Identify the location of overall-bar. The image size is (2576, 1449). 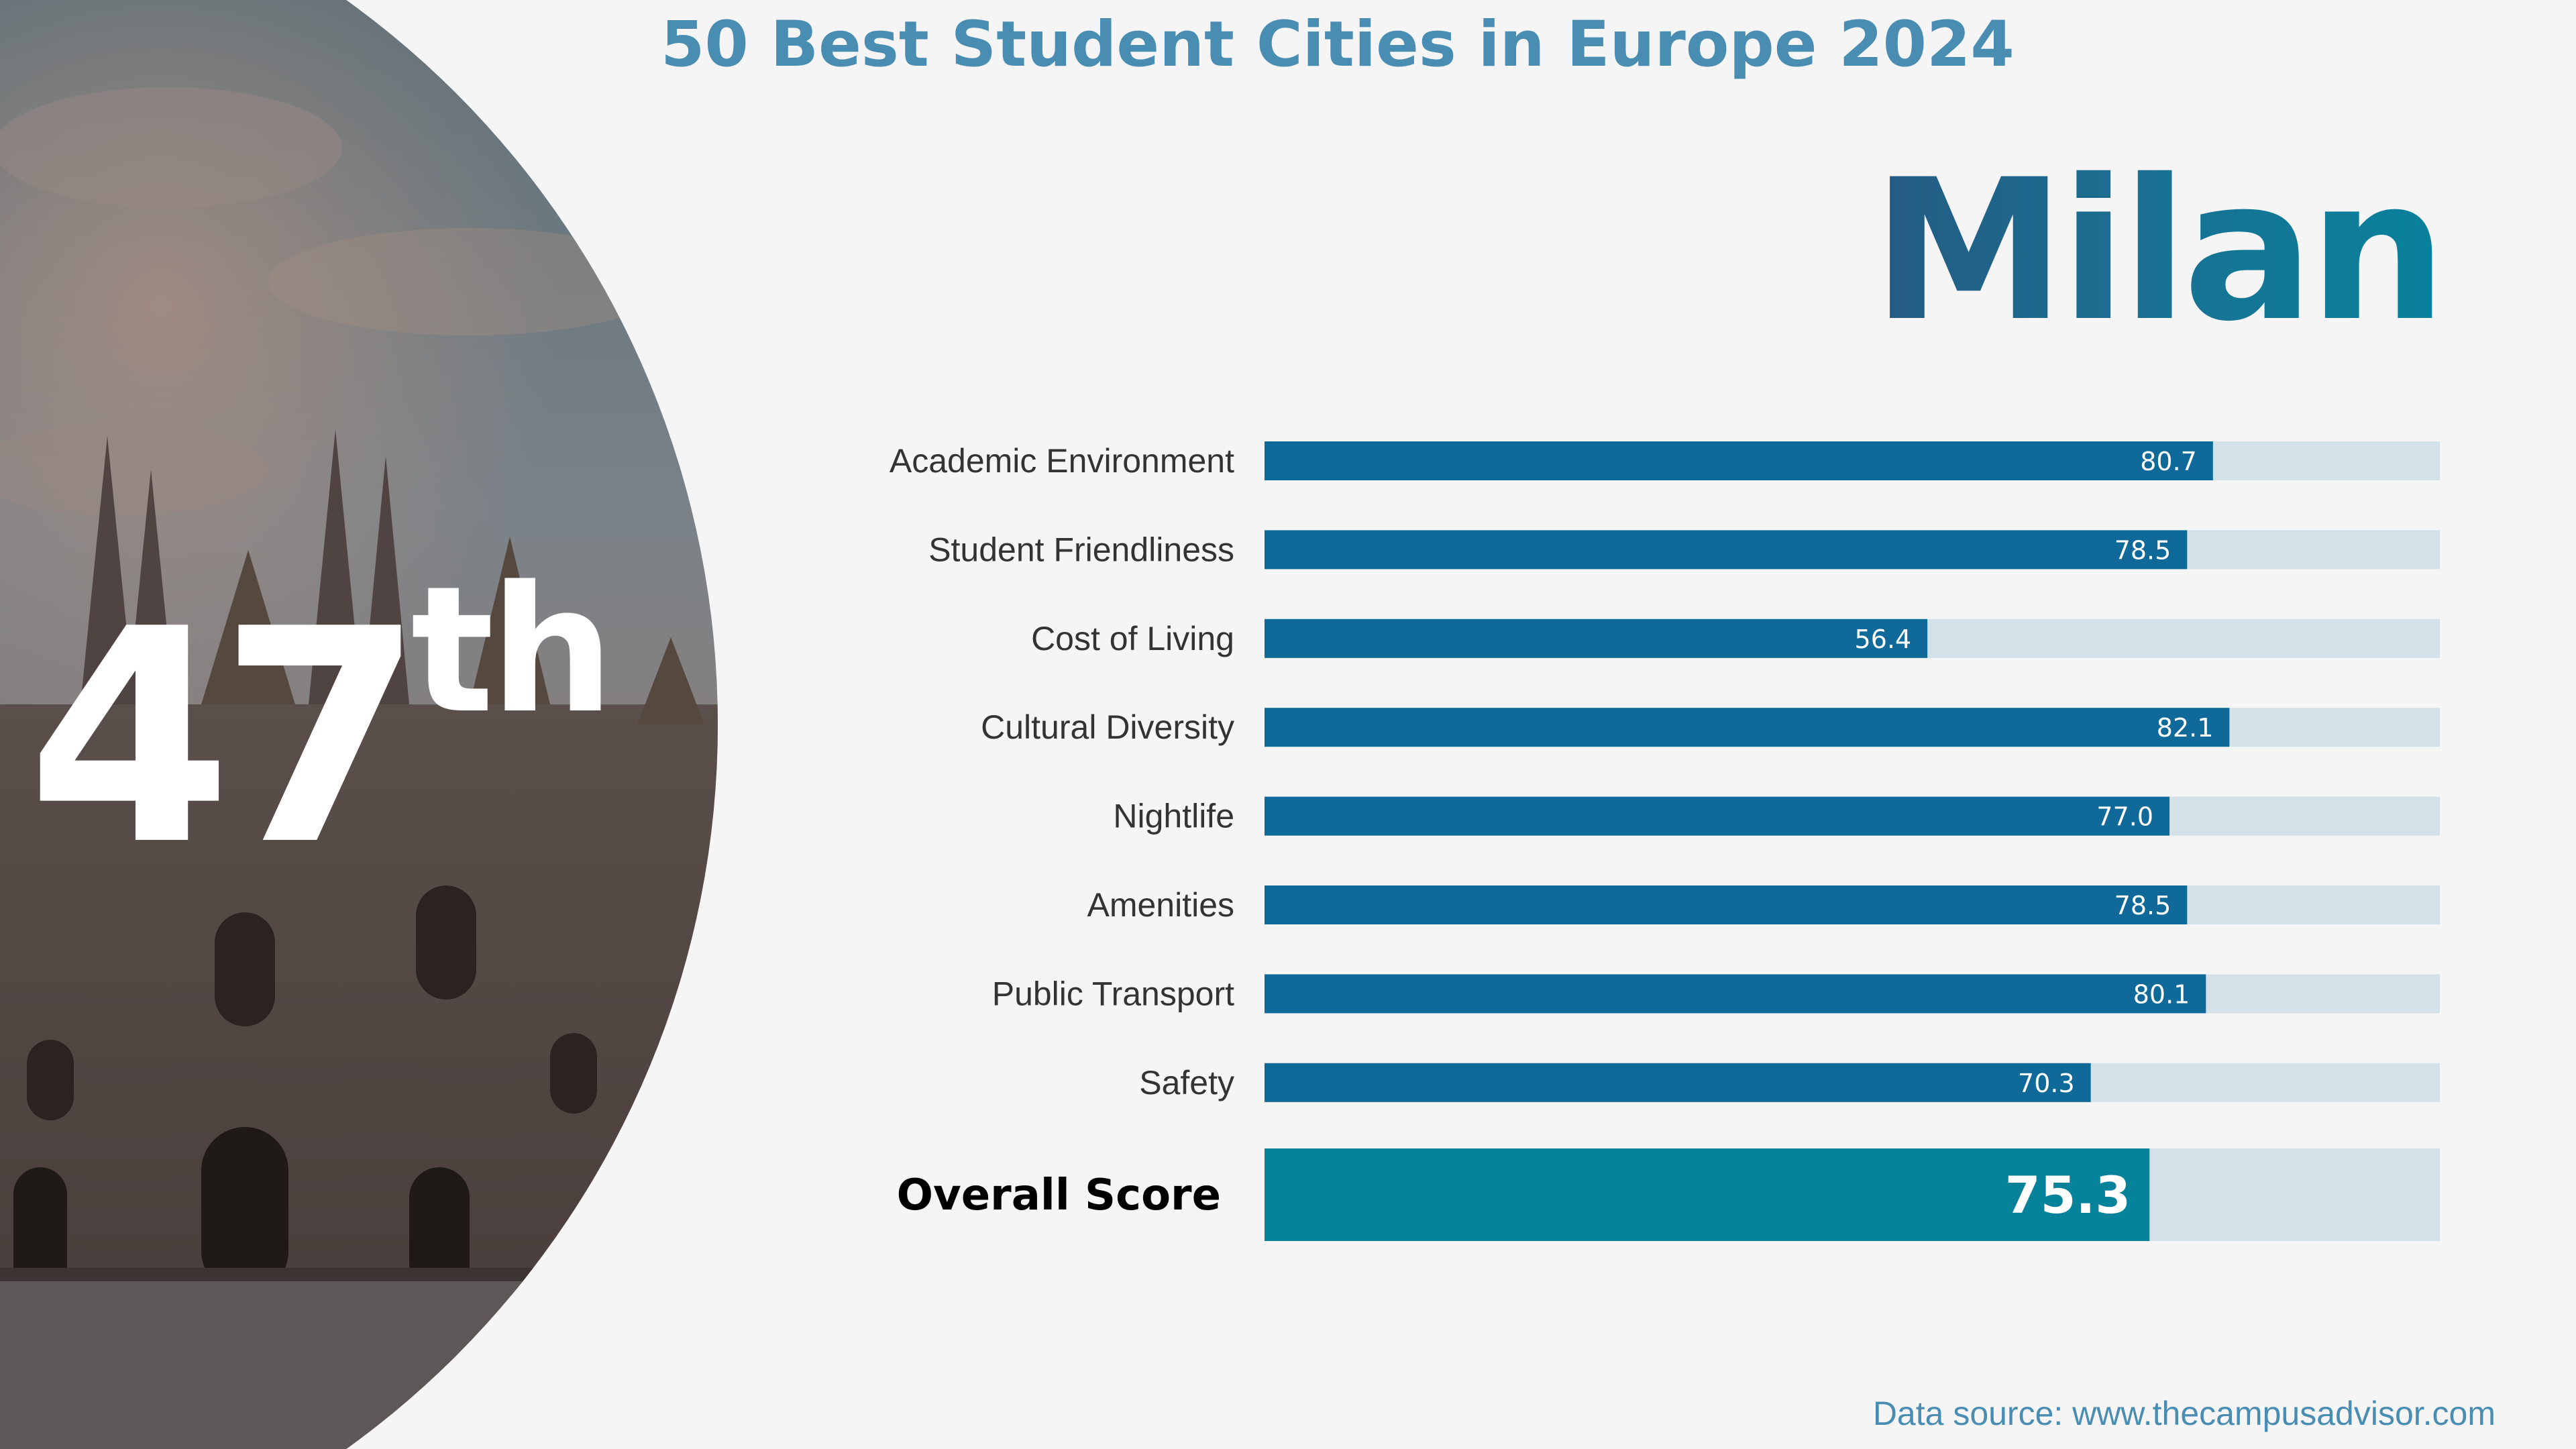
(1707, 1194).